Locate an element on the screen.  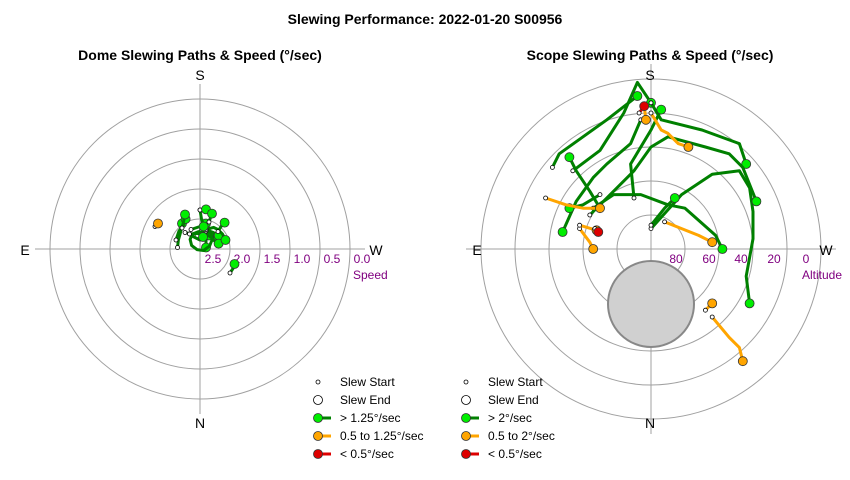
dome-radial-tick-label: 0.0 is located at coordinates (362, 259).